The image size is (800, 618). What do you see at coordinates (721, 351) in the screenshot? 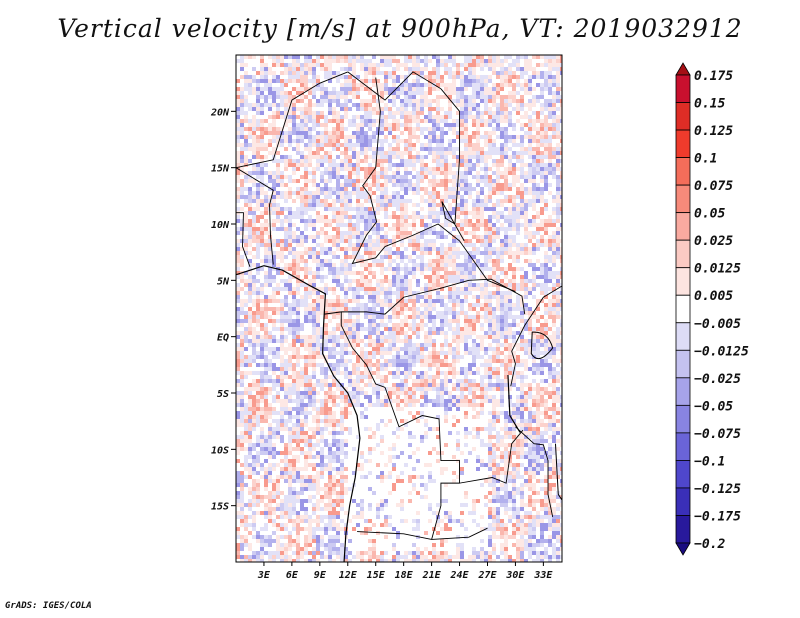
I see `colorbar-label: −0.0125` at bounding box center [721, 351].